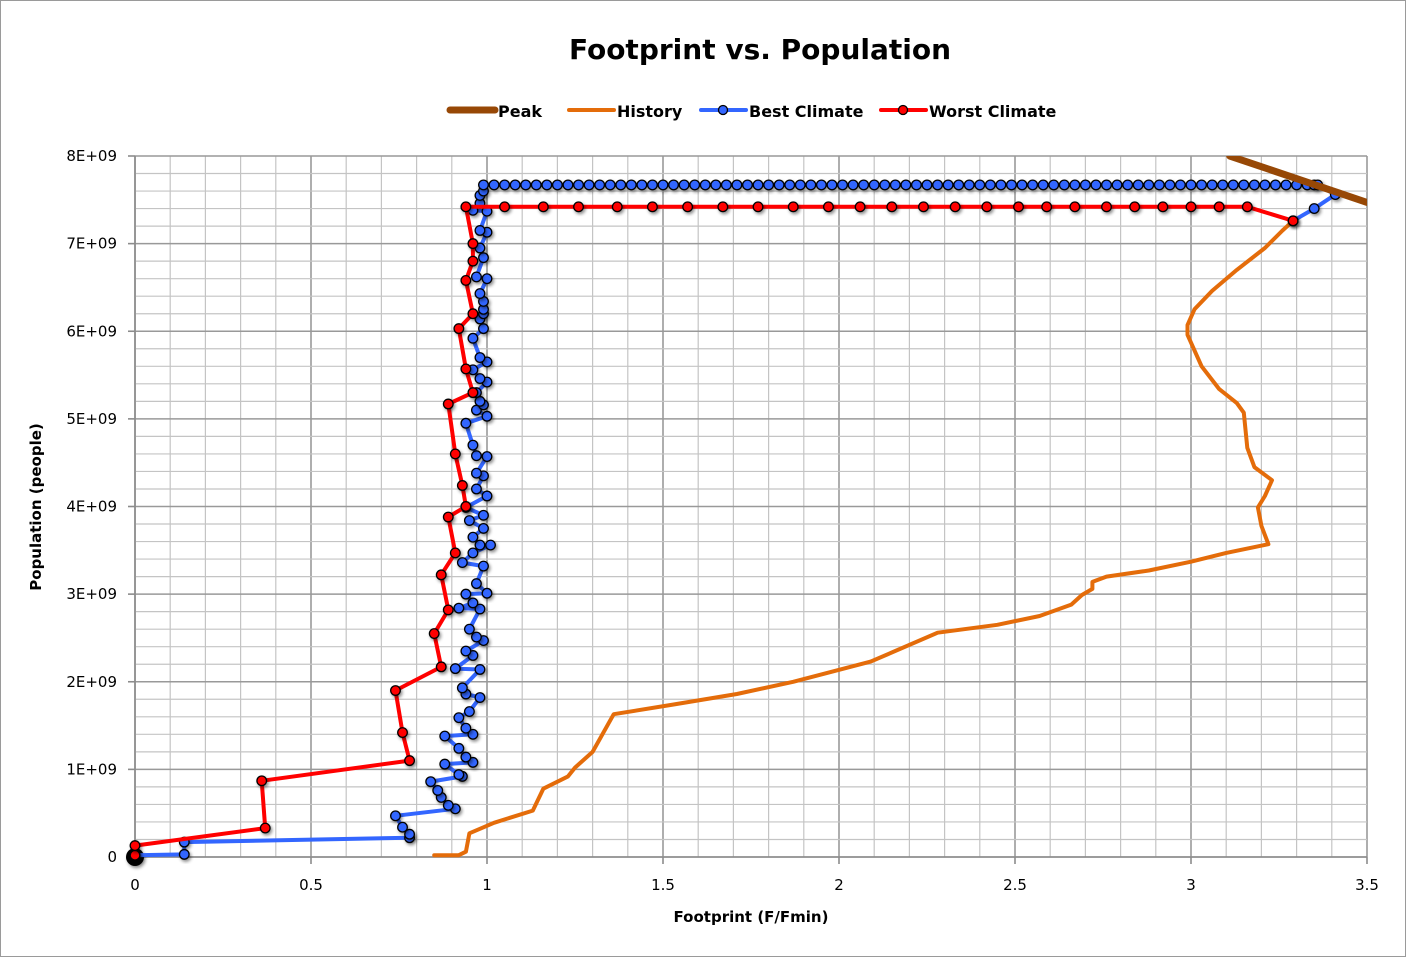 The width and height of the screenshot is (1406, 958). What do you see at coordinates (494, 111) in the screenshot?
I see `legend-item-peak: Peak` at bounding box center [494, 111].